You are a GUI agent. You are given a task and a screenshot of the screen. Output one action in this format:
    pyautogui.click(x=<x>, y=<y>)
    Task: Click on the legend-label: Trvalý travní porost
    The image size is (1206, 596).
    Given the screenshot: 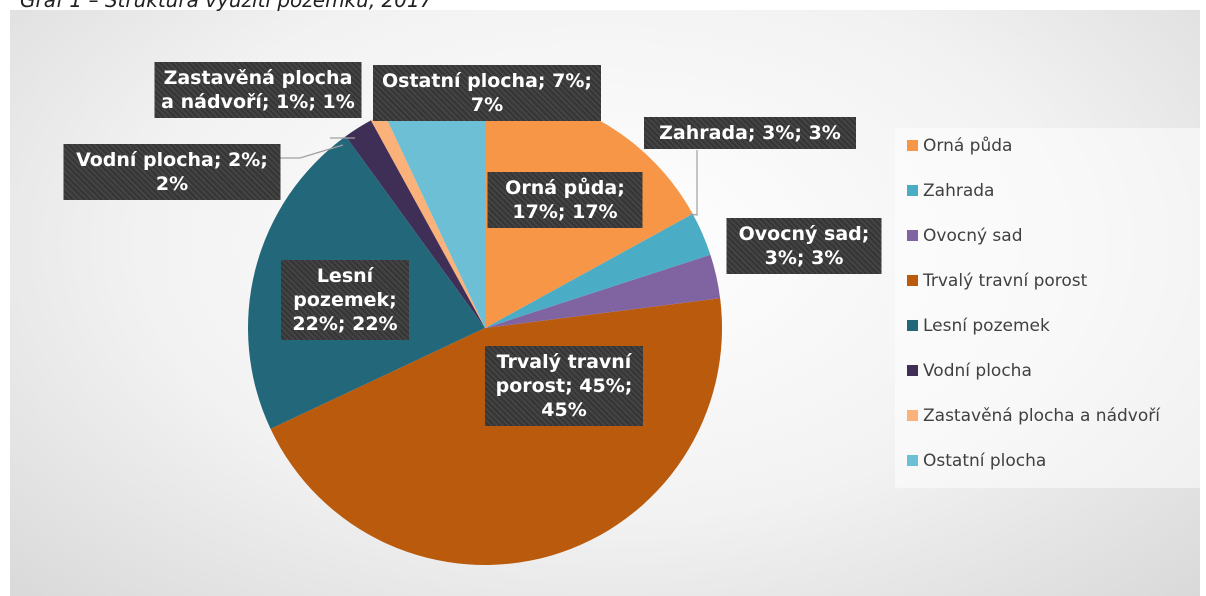 What is the action you would take?
    pyautogui.click(x=1005, y=281)
    